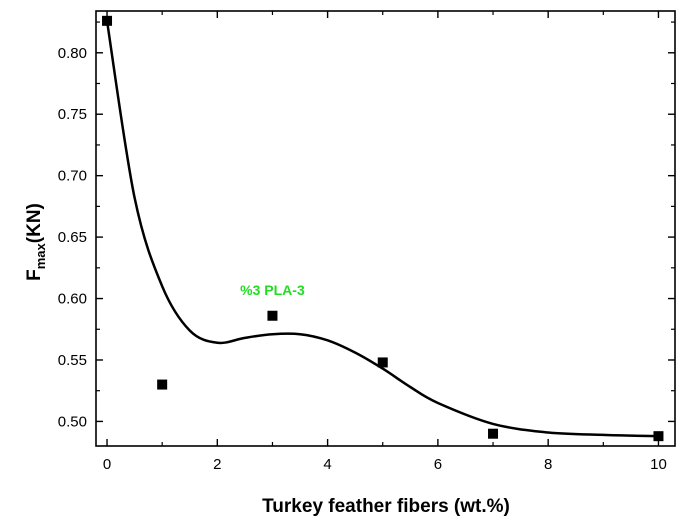 The width and height of the screenshot is (689, 521). What do you see at coordinates (438, 464) in the screenshot?
I see `x-tick-label: 6` at bounding box center [438, 464].